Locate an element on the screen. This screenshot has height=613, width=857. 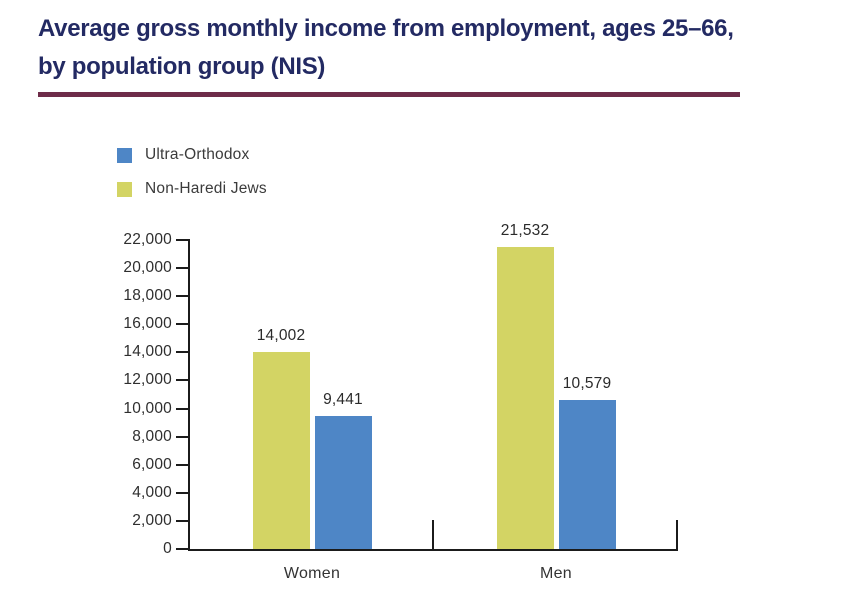
y-axis-tick-label: 4,000 is located at coordinates (152, 492).